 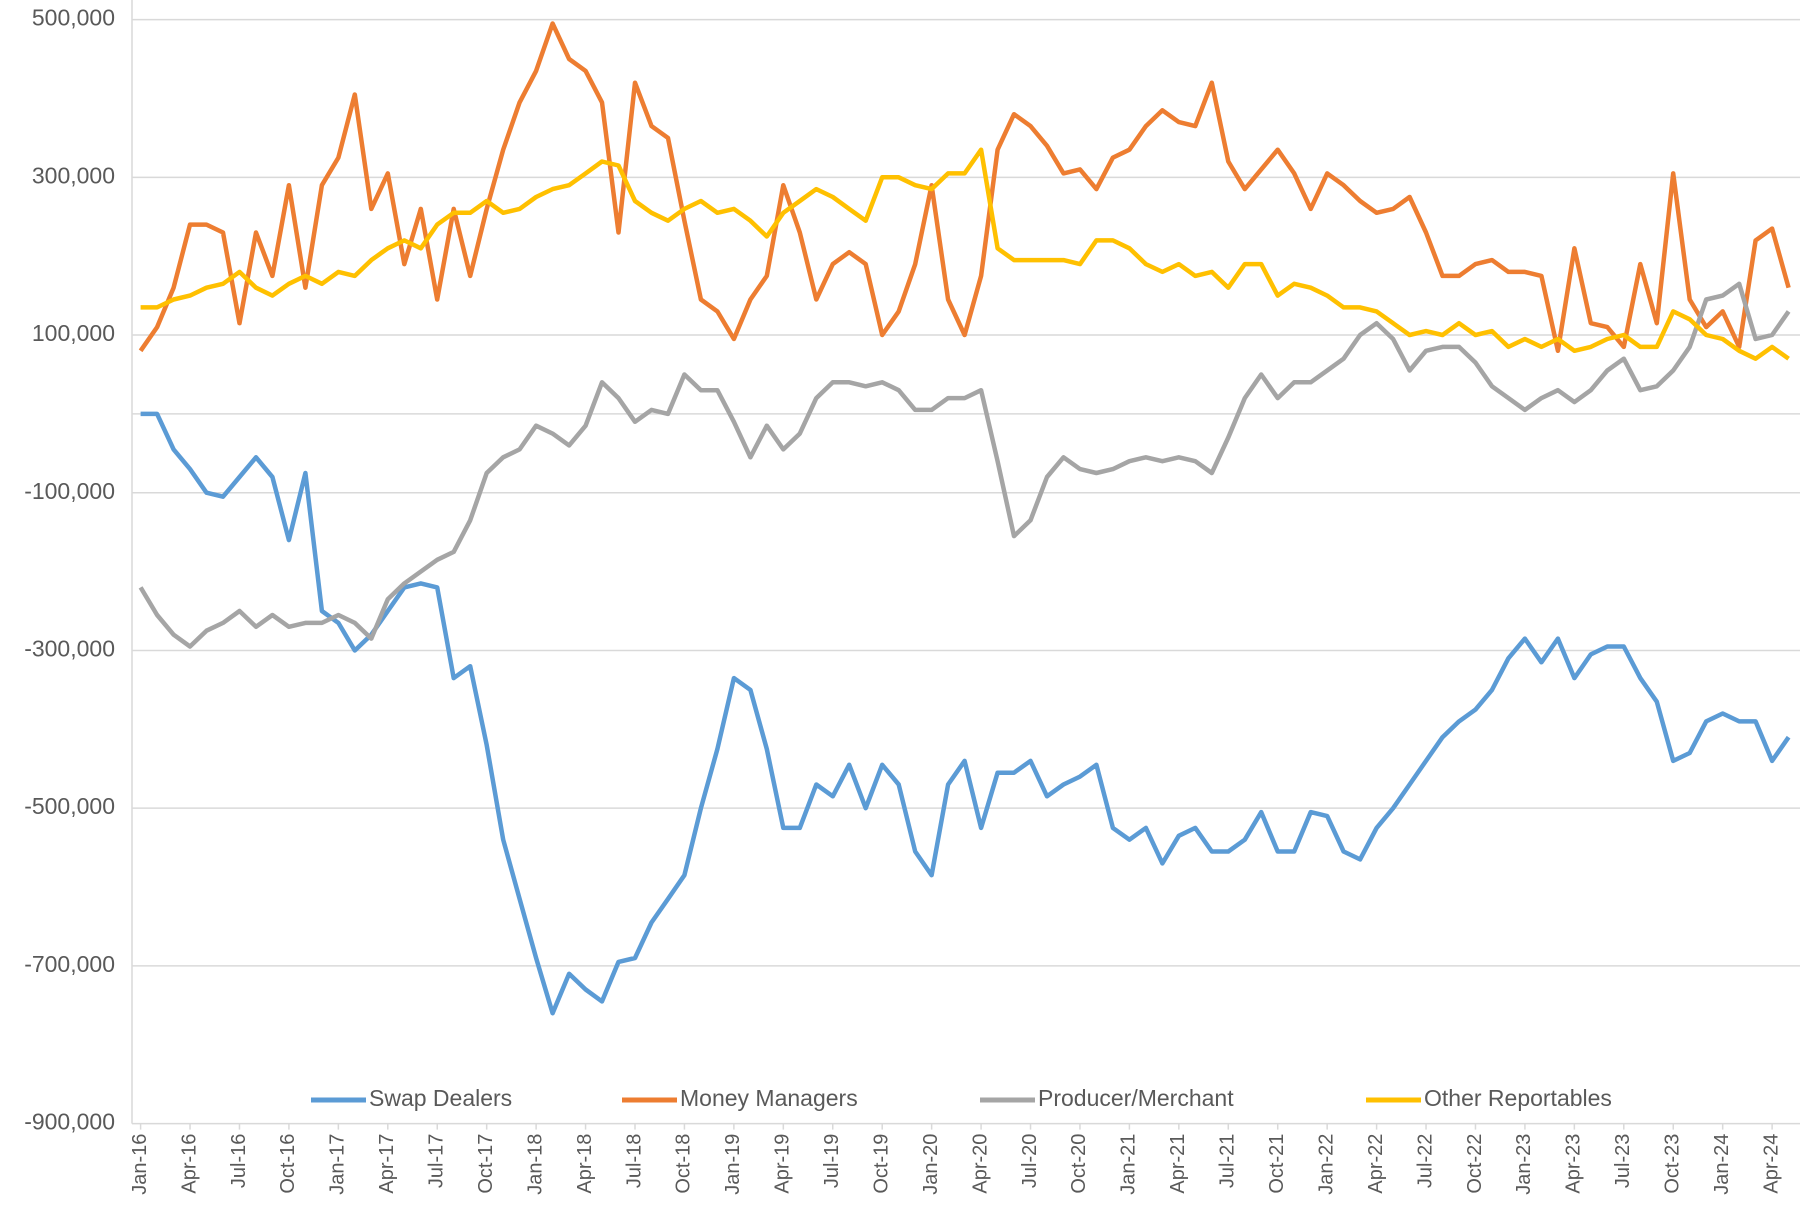 I want to click on x-tick-label: Apr-20, so click(x=980, y=1164).